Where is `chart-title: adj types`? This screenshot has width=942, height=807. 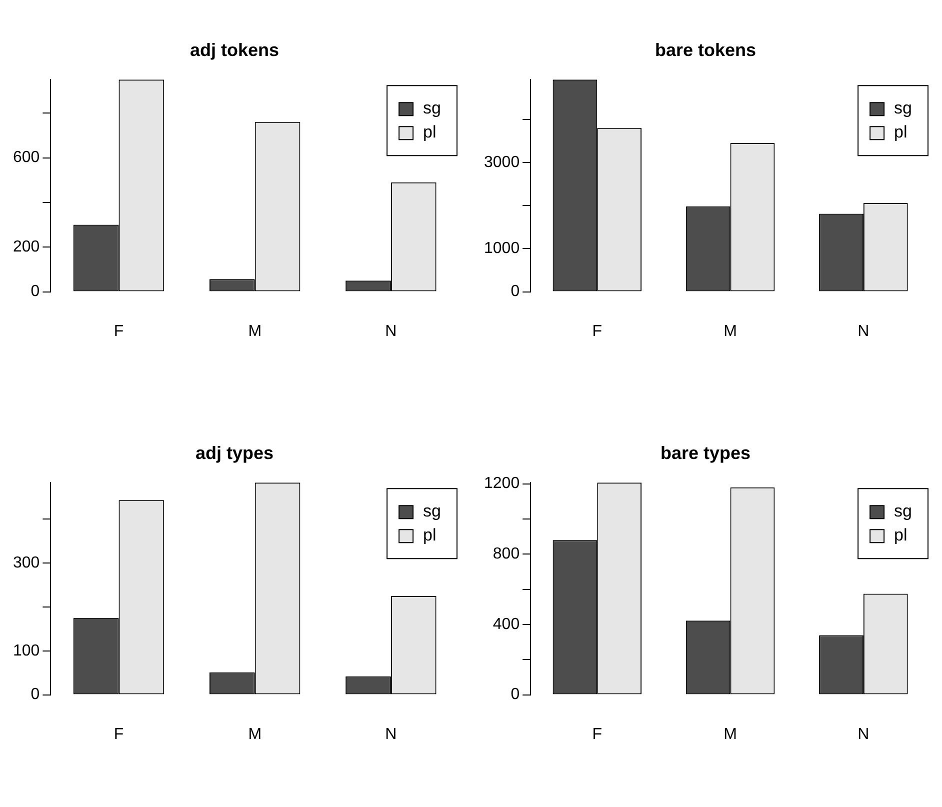 chart-title: adj types is located at coordinates (234, 452).